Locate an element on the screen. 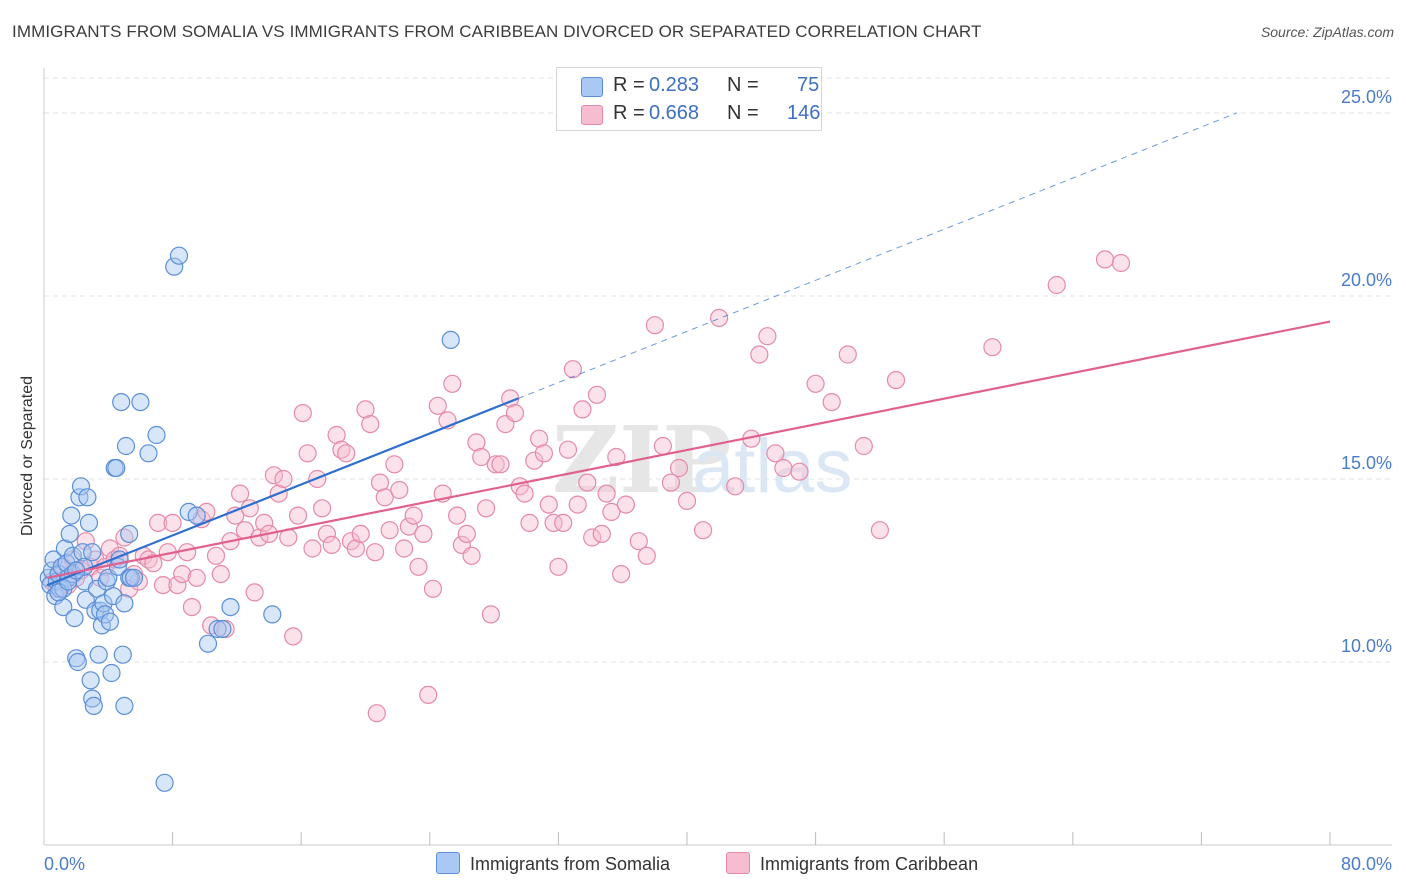 Image resolution: width=1406 pixels, height=892 pixels. n-value: 146 is located at coordinates (804, 113).